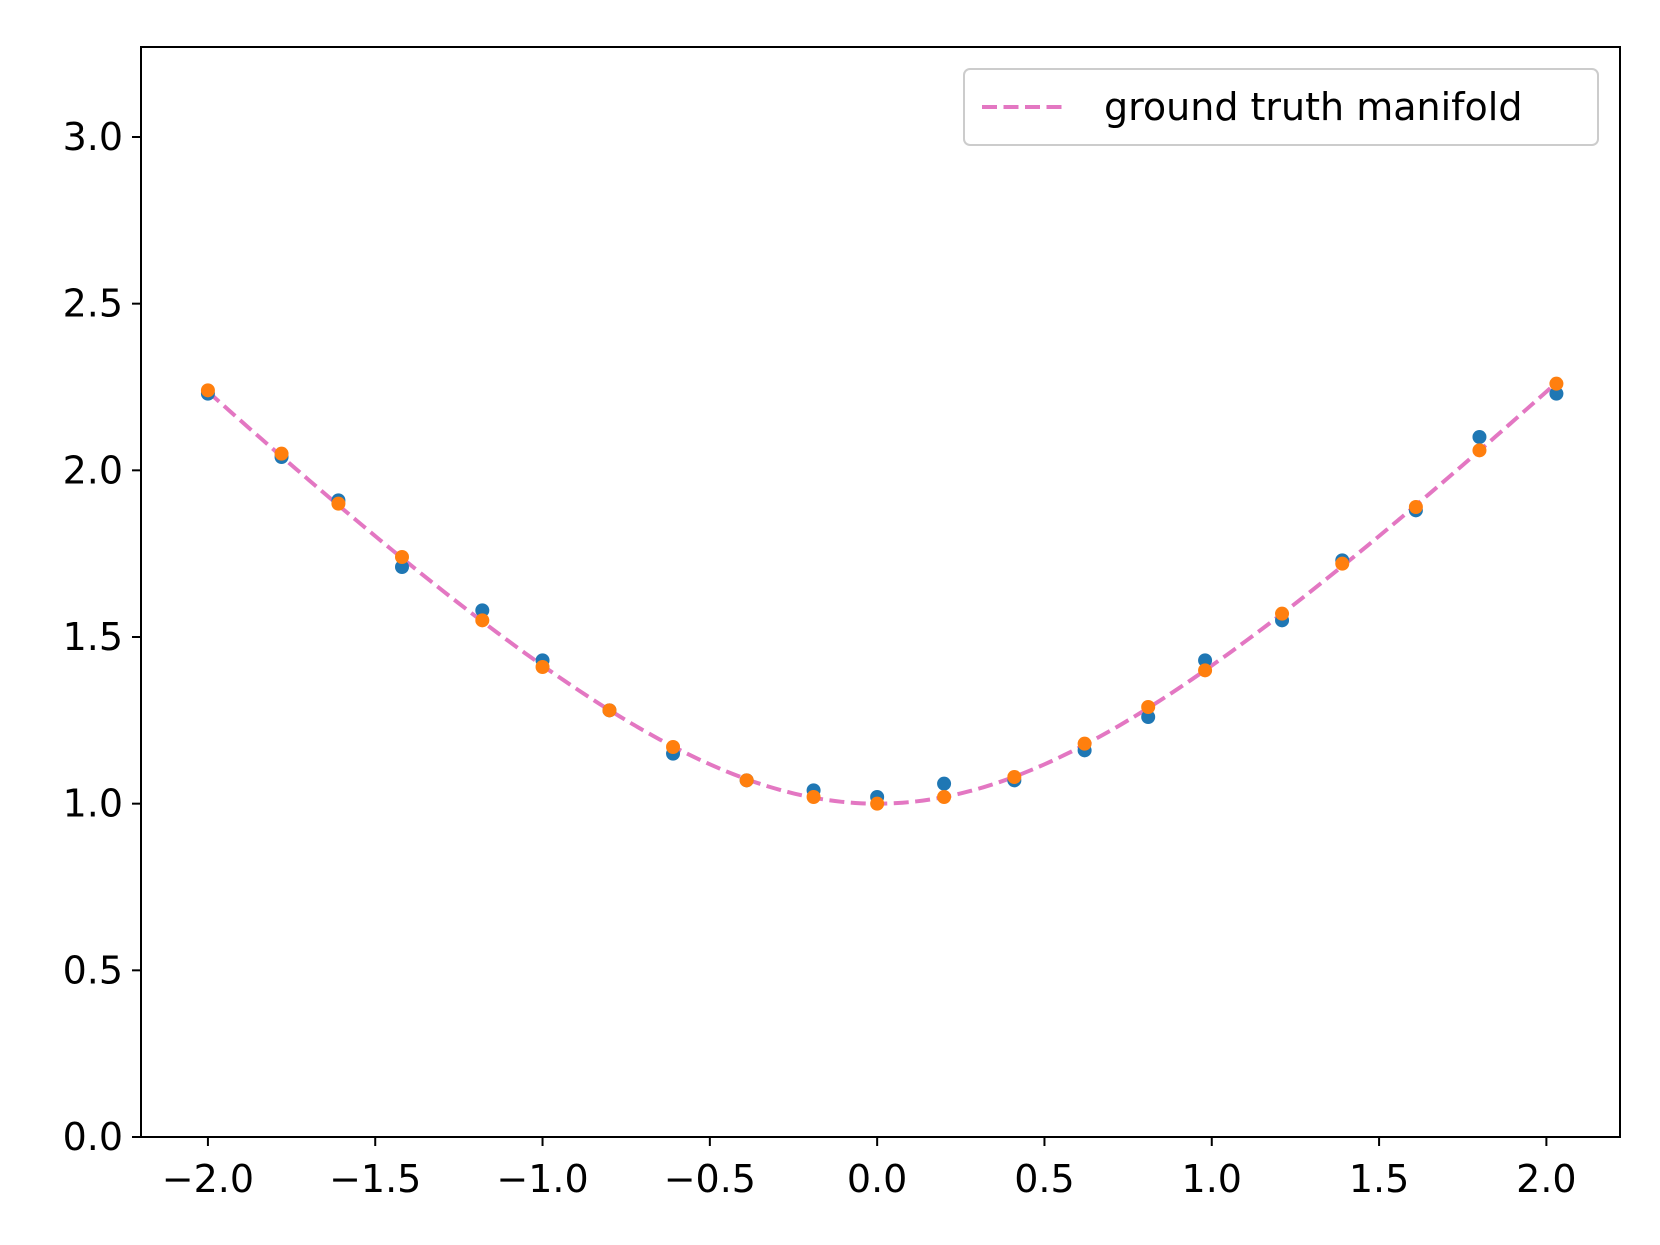 The image size is (1660, 1245). What do you see at coordinates (93, 1137) in the screenshot?
I see `y-tick-label: 0.0` at bounding box center [93, 1137].